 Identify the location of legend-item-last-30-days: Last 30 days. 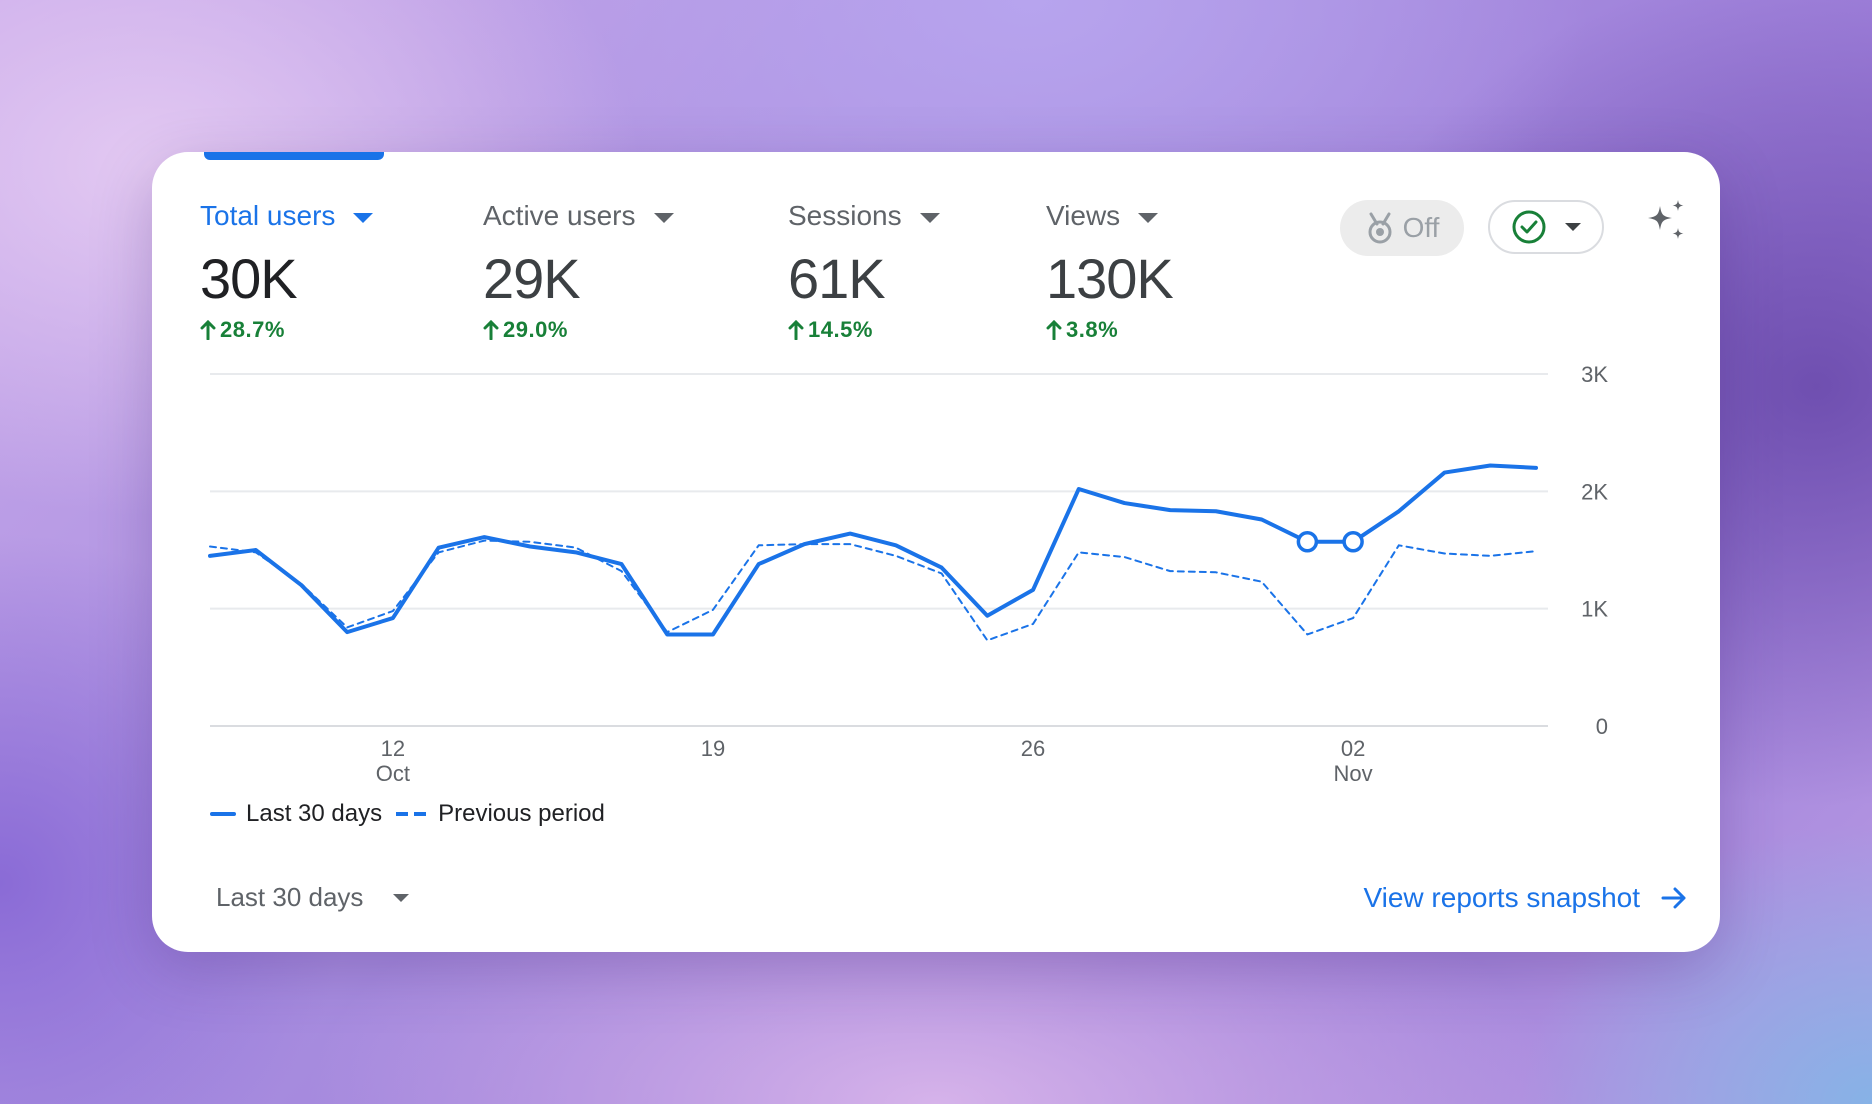
(296, 814).